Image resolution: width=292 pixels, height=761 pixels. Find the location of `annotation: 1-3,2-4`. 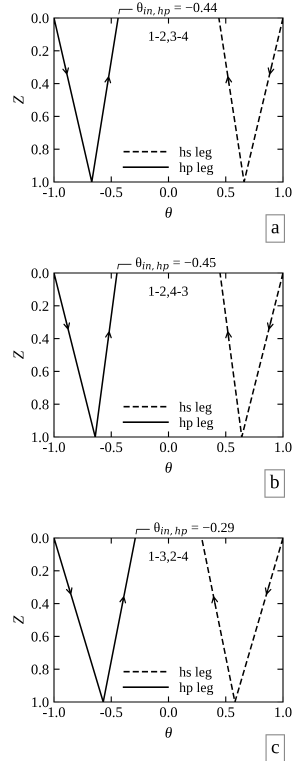

annotation: 1-3,2-4 is located at coordinates (168, 557).